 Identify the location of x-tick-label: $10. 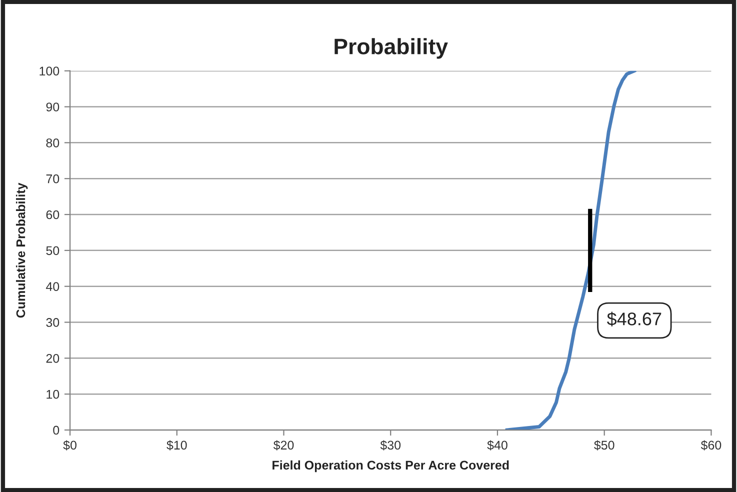
(176, 445).